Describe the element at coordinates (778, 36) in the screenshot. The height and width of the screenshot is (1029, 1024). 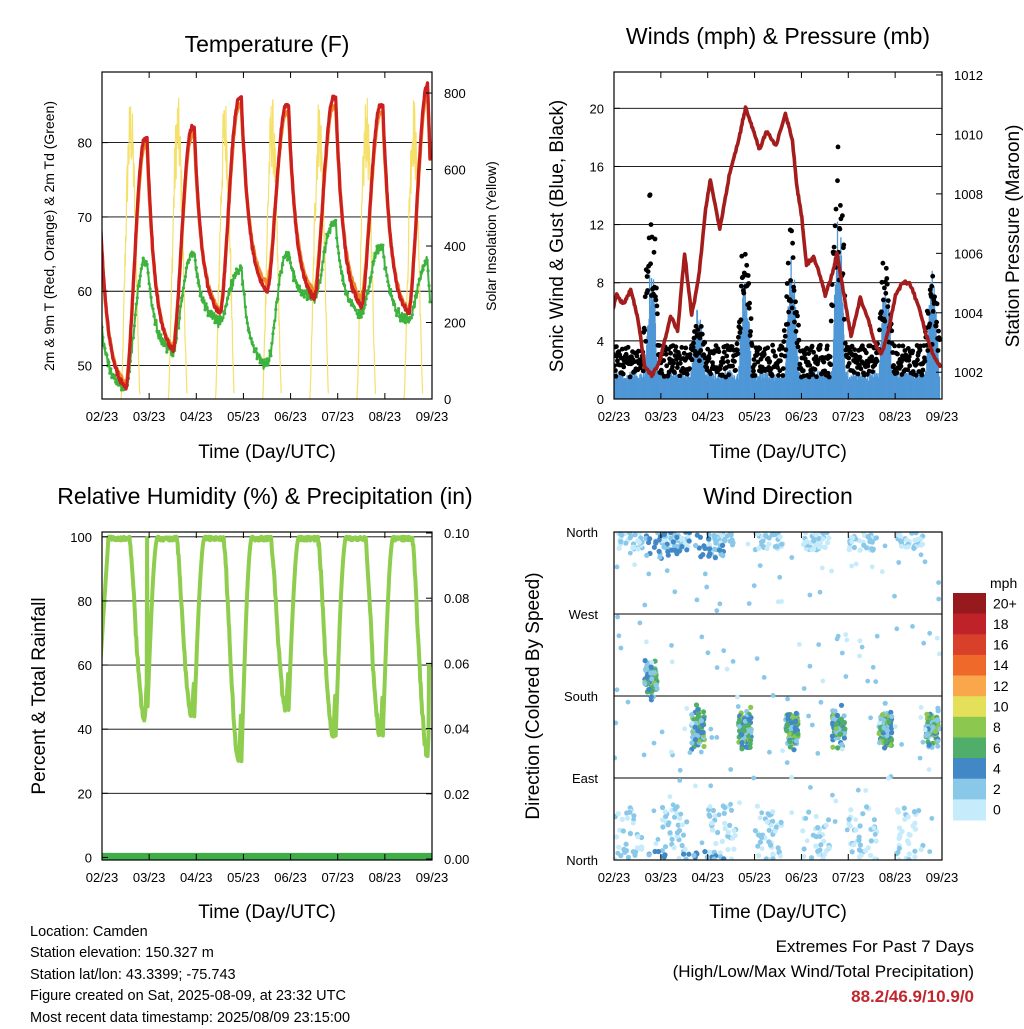
I see `winds-title: Winds (mph) & Pressure (mb)` at that location.